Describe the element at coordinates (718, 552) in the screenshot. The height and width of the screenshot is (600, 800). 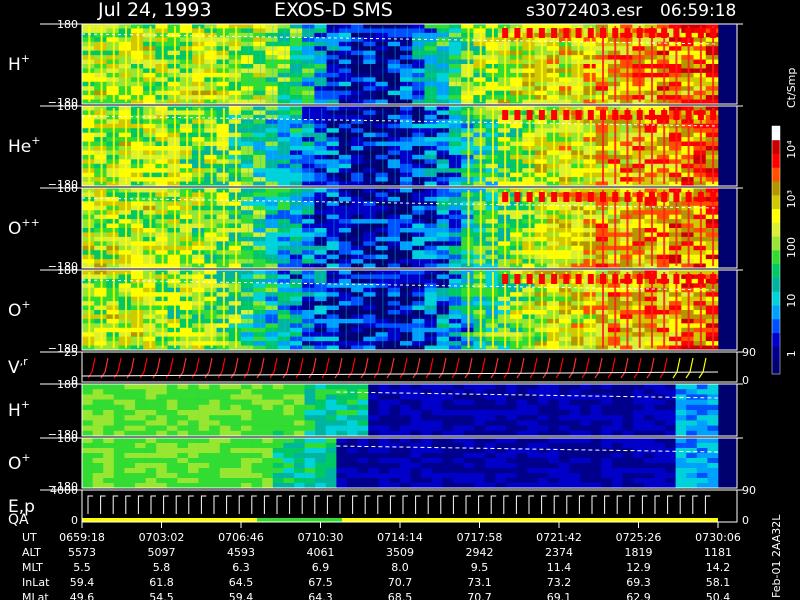
I see `ephem-value: 1181` at that location.